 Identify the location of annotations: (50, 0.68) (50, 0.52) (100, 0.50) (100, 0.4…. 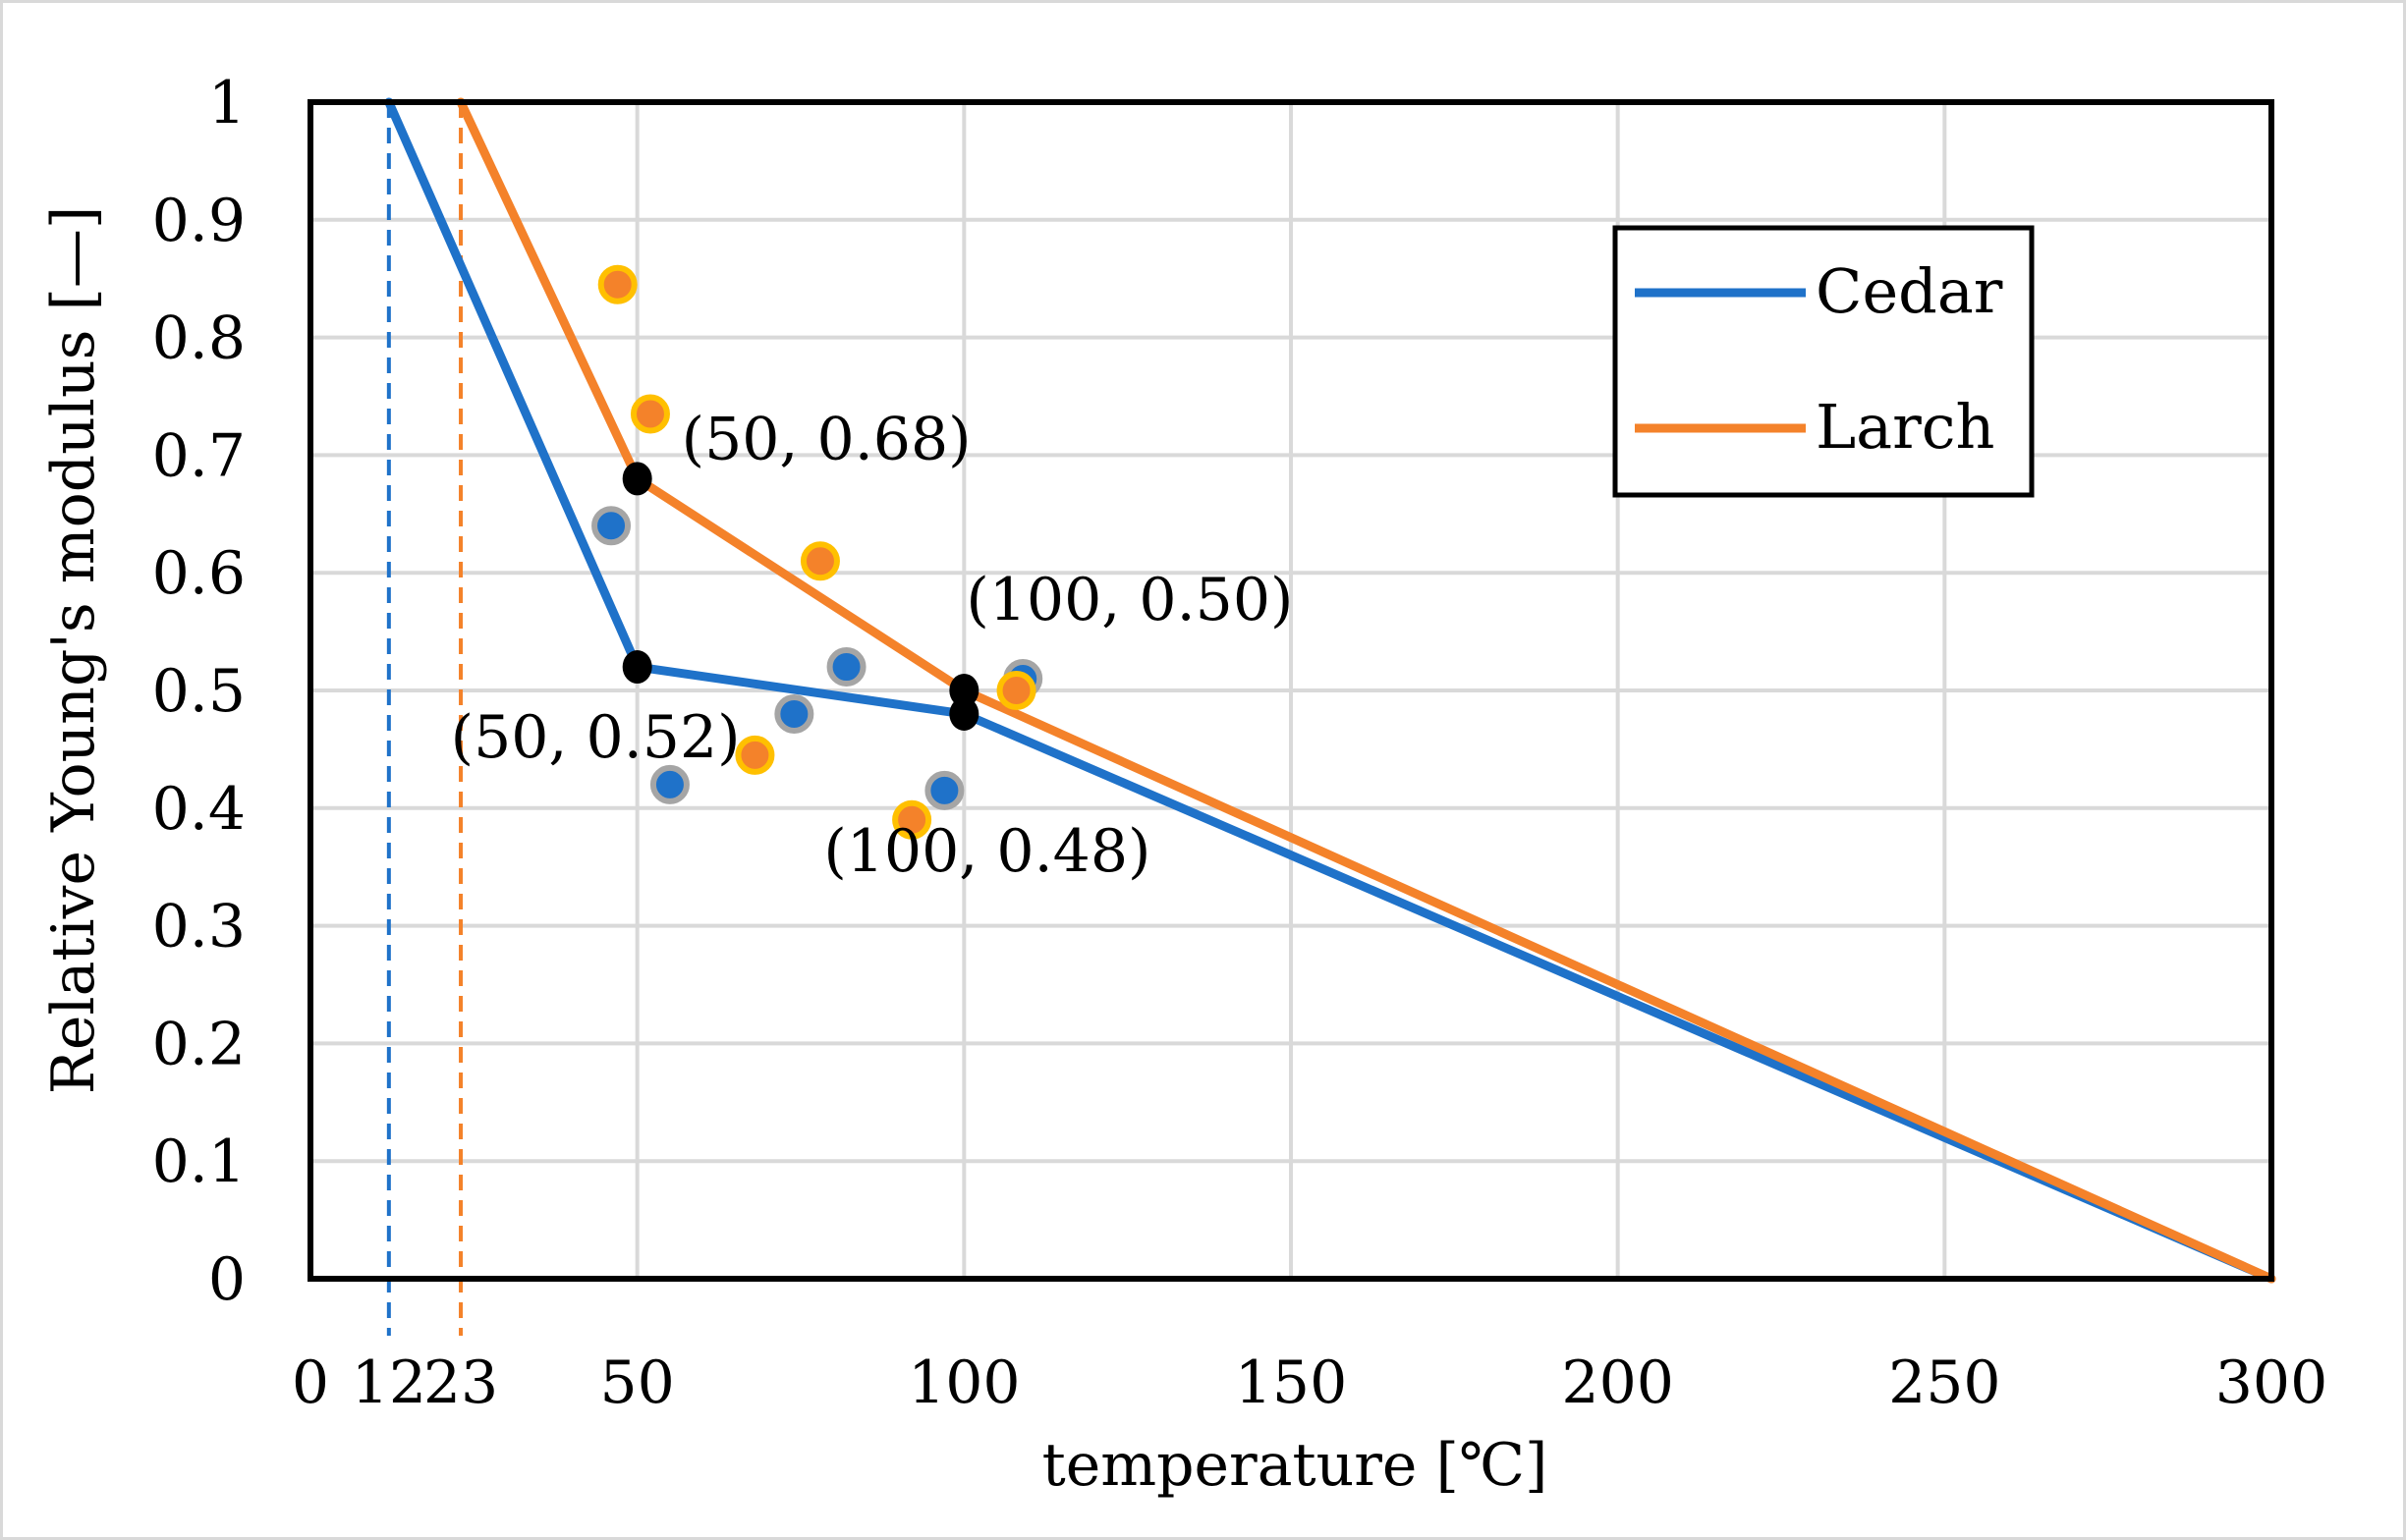
(872, 645).